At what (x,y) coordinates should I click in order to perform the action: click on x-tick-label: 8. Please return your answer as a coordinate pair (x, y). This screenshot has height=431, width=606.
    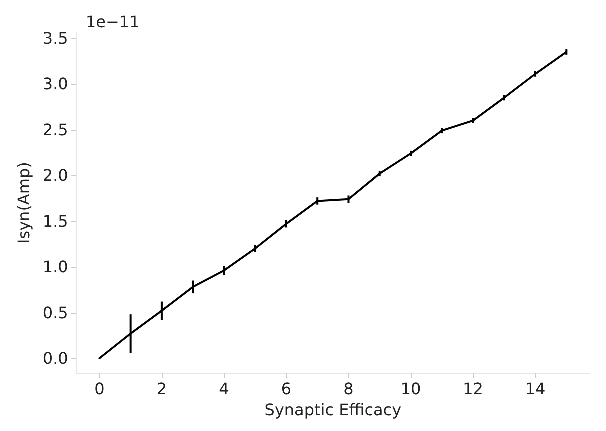
    Looking at the image, I should click on (349, 389).